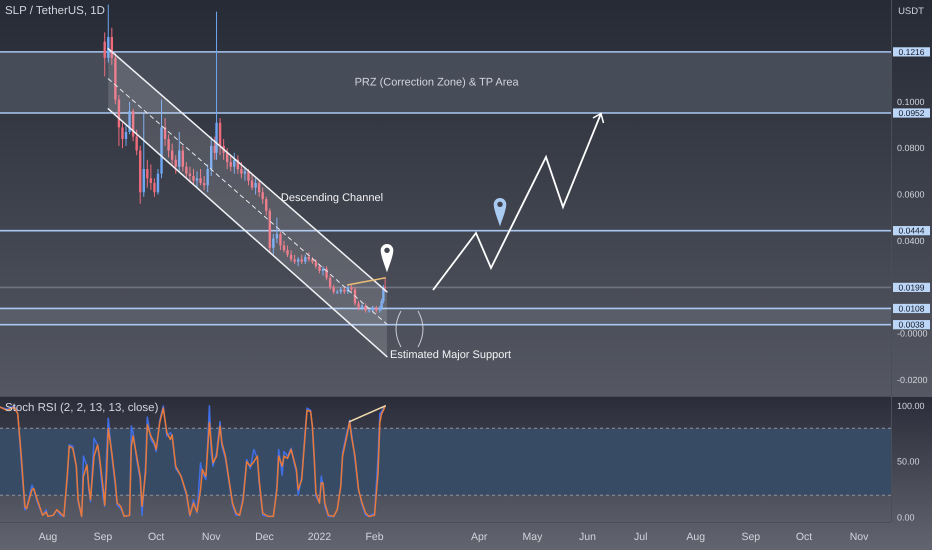 This screenshot has height=550, width=932. Describe the element at coordinates (332, 198) in the screenshot. I see `annotation: Descending Channel` at that location.